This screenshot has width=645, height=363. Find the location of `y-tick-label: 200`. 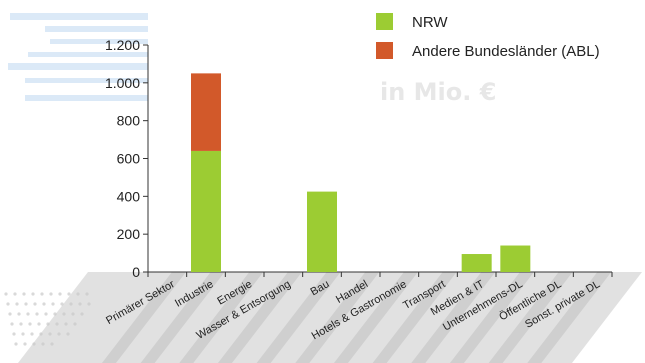

y-tick-label: 200 is located at coordinates (129, 234).